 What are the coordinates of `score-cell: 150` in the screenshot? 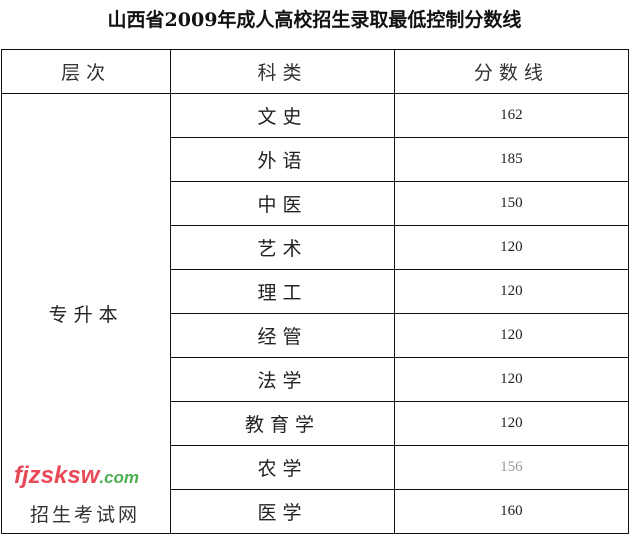 It's located at (511, 203).